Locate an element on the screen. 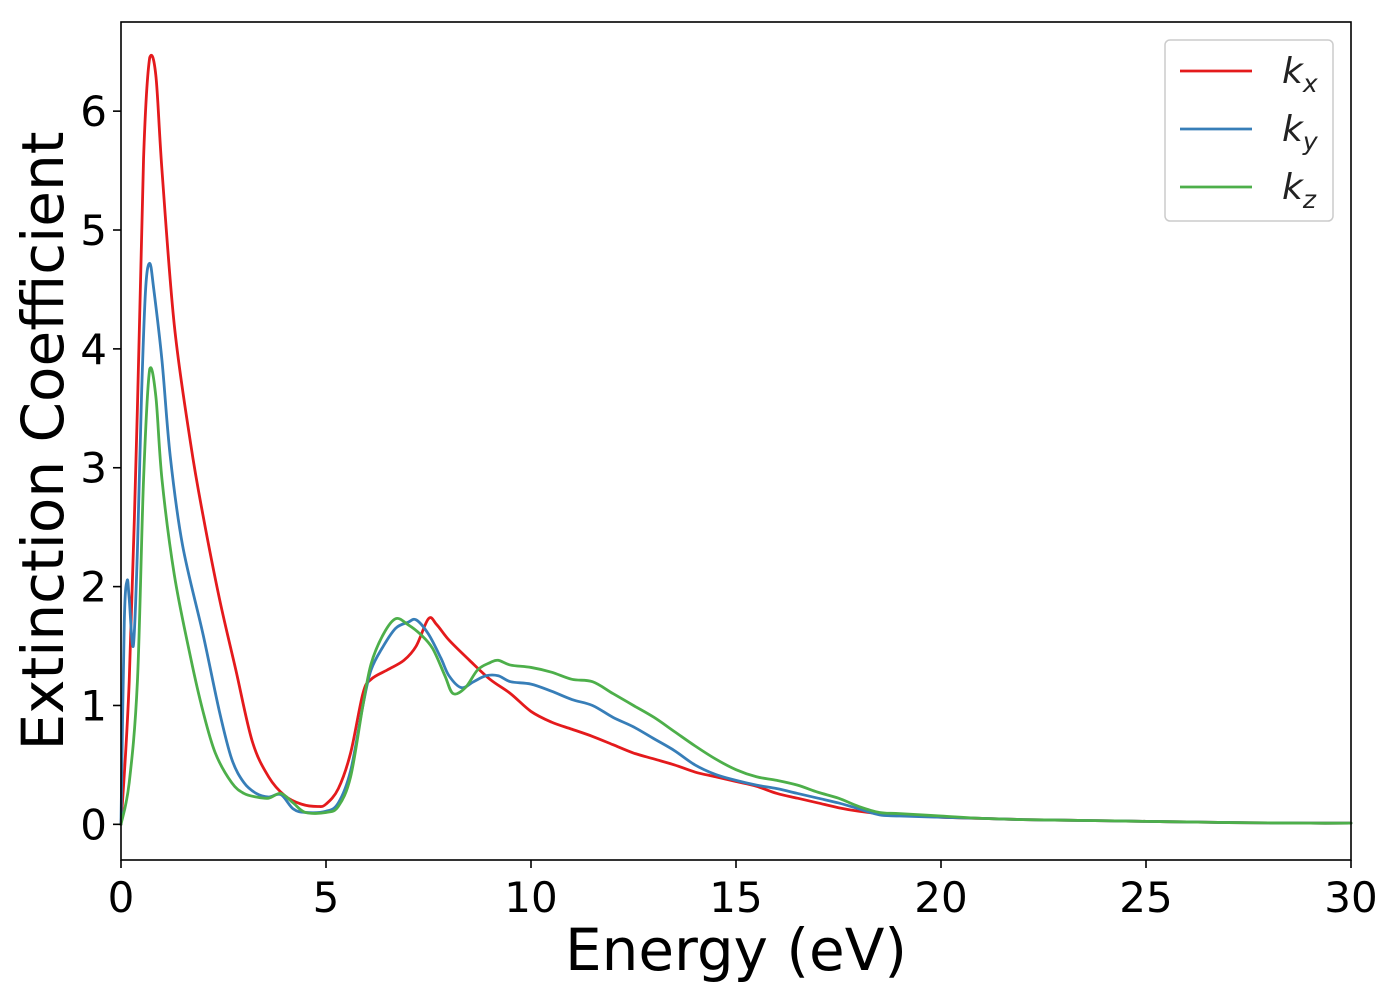 Image resolution: width=1400 pixels, height=1000 pixels. x-tick-label: 25 is located at coordinates (1145, 897).